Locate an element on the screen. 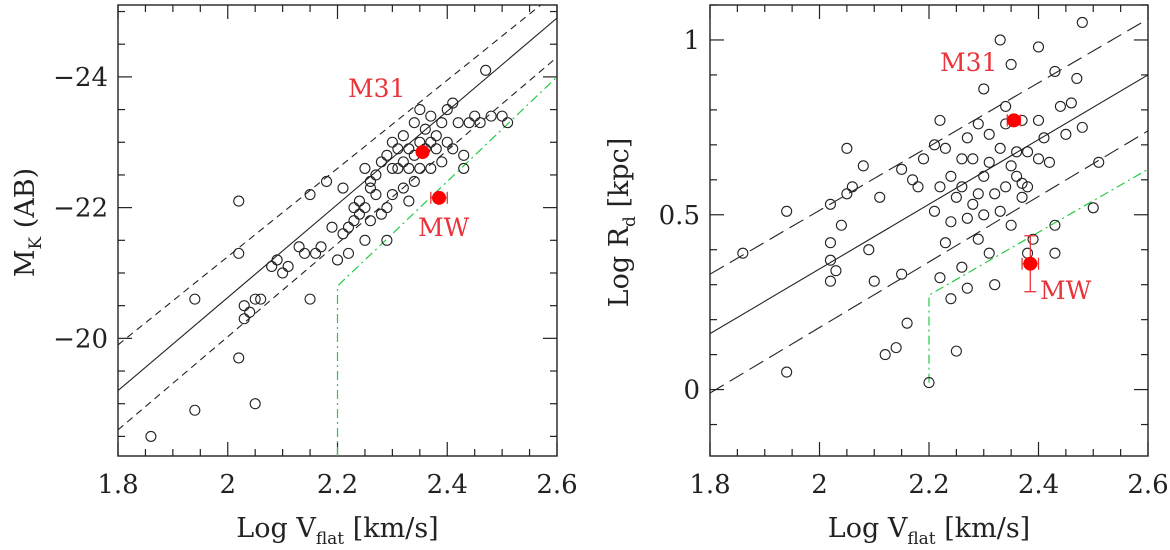  y-tick-label: 0.5 is located at coordinates (679, 216).